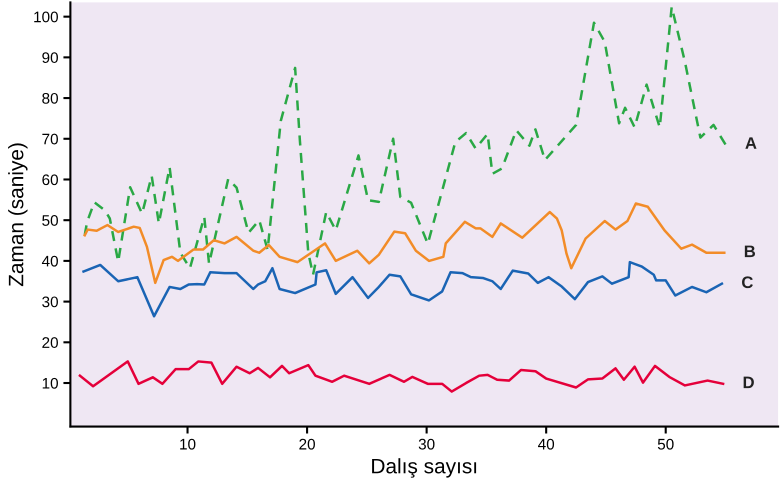 The width and height of the screenshot is (782, 482). Describe the element at coordinates (747, 282) in the screenshot. I see `series-label: C` at that location.